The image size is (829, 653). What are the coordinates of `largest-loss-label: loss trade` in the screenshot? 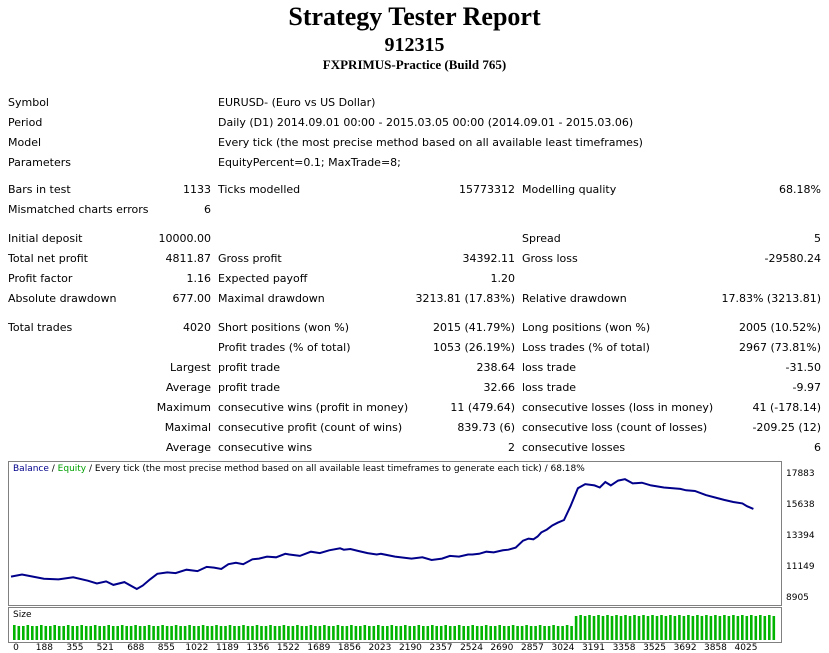 It's located at (549, 367).